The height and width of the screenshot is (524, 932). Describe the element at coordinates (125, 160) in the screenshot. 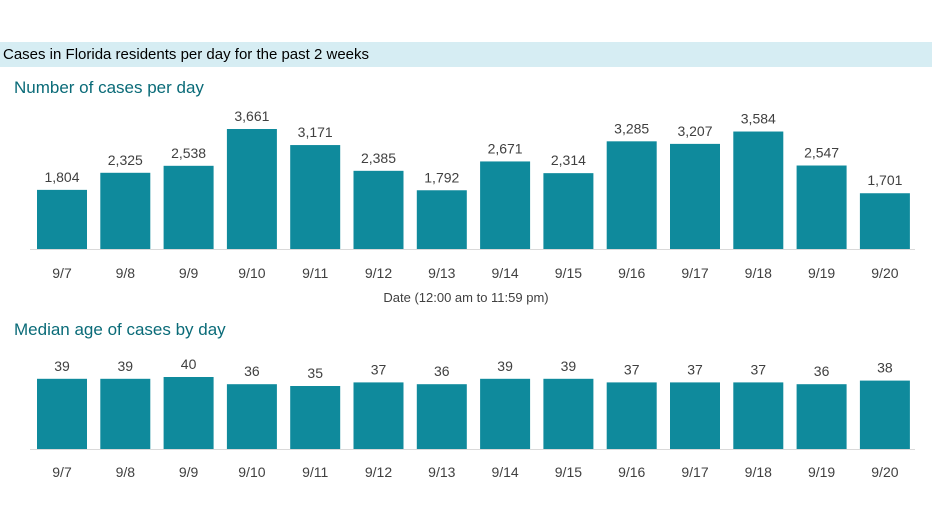

I see `cases-value-label: 2,325` at that location.